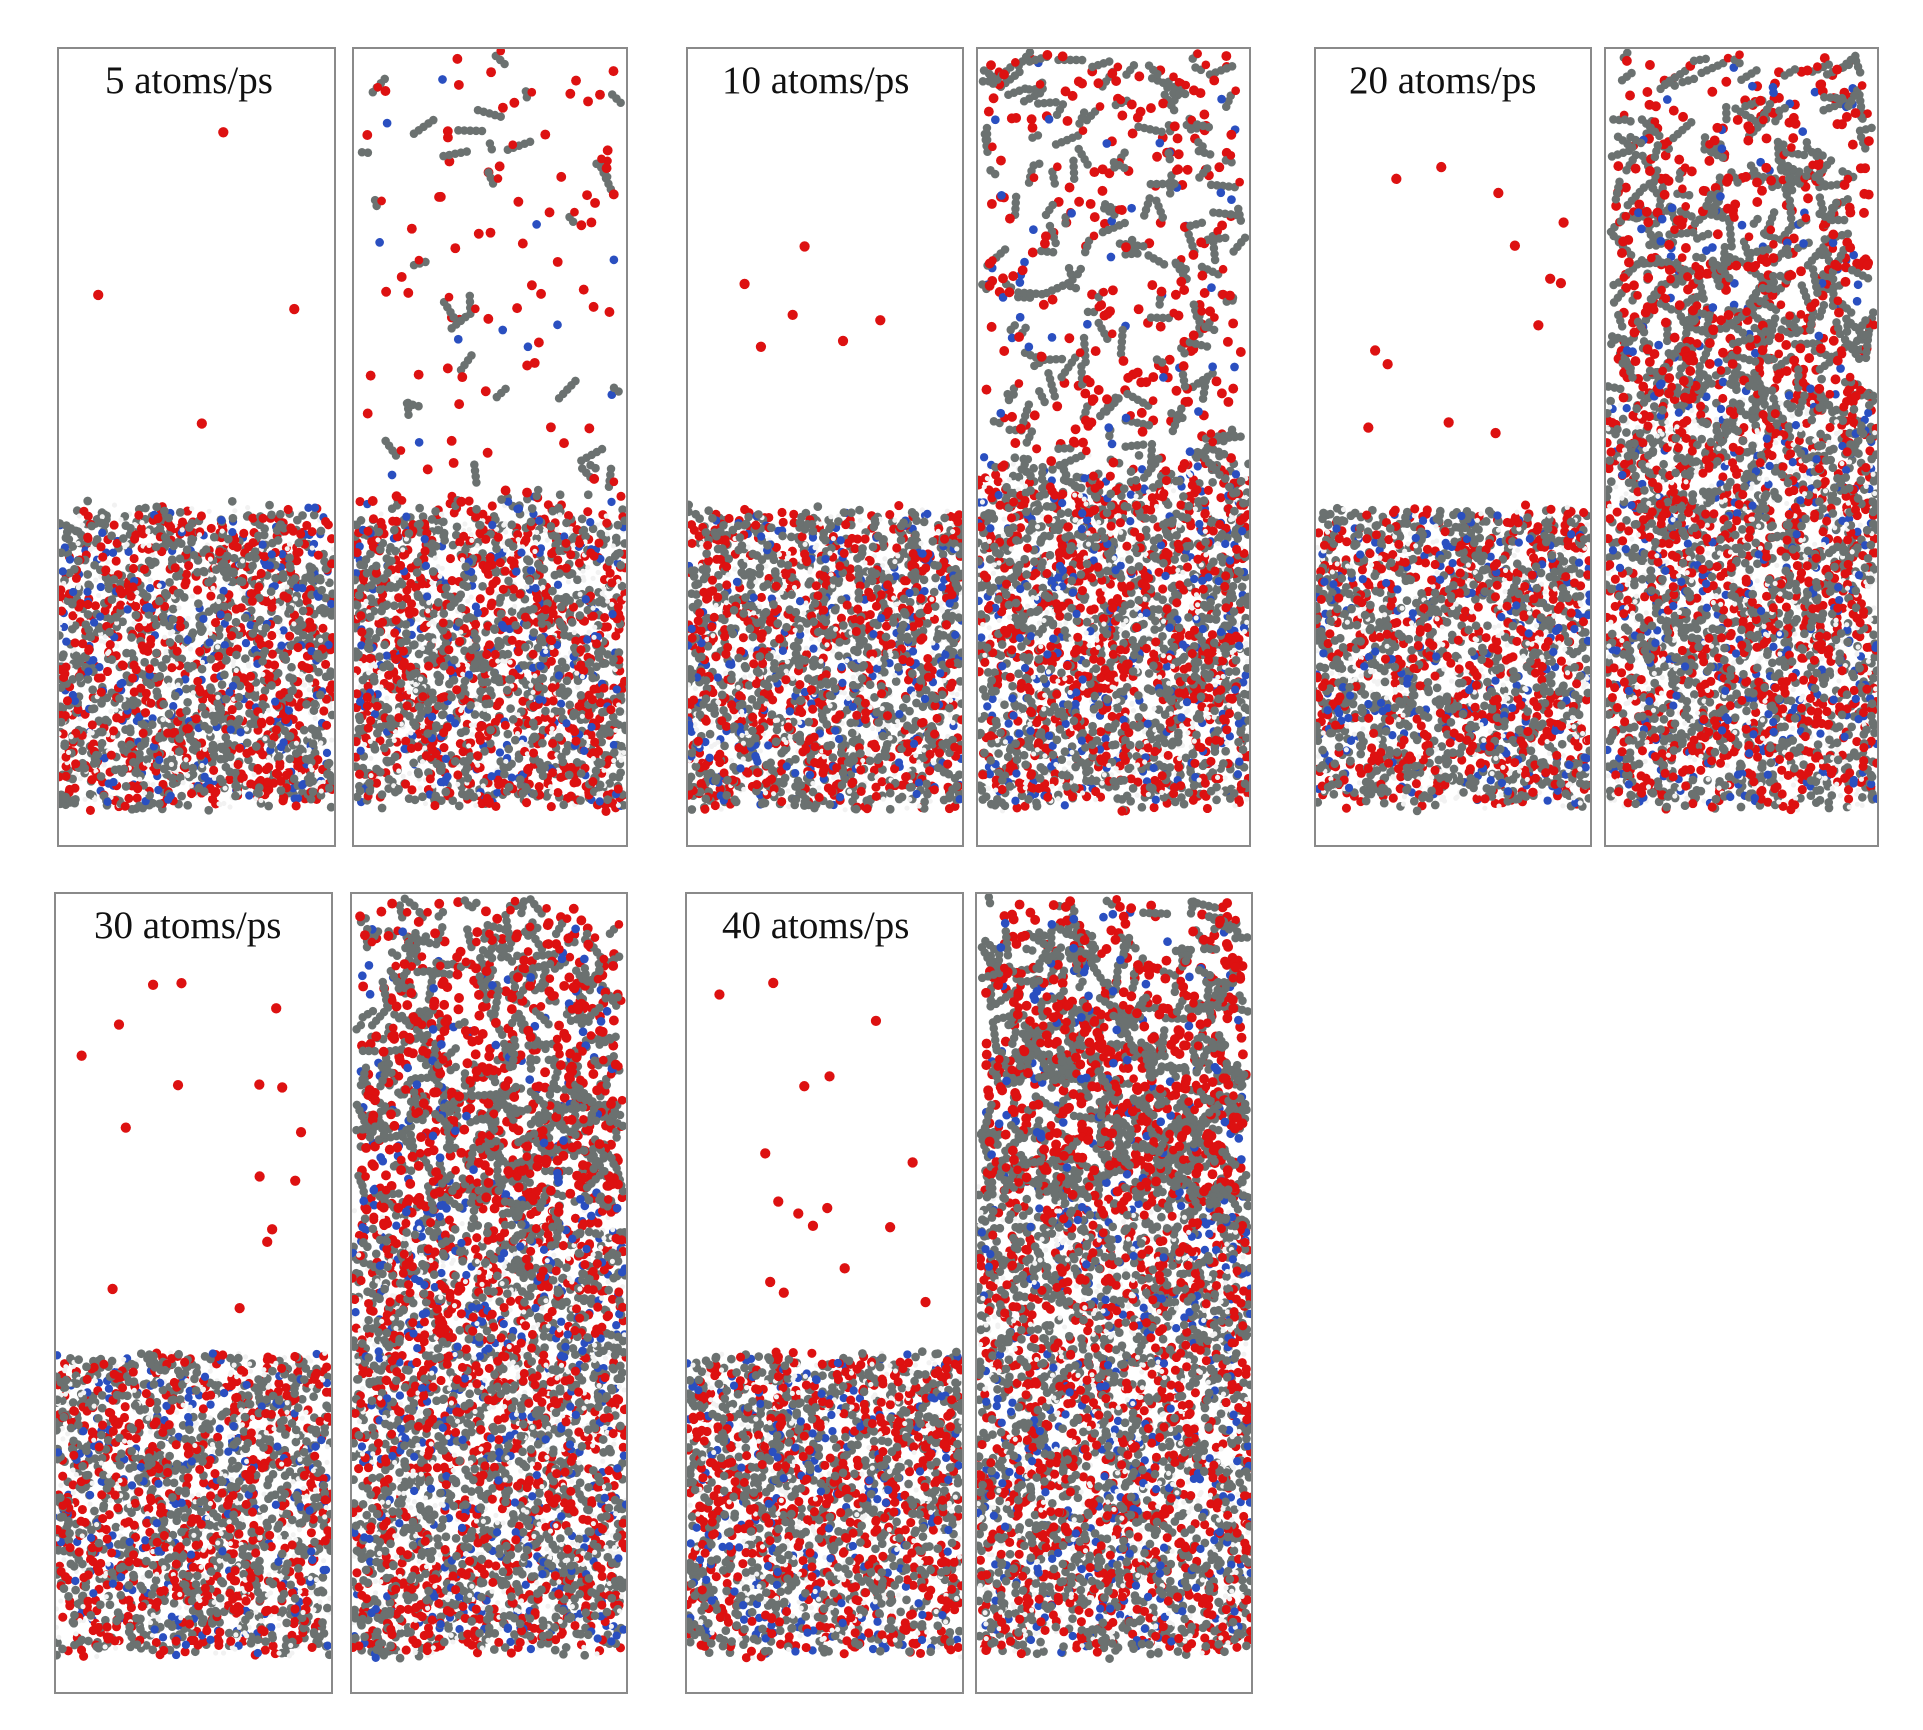 This screenshot has width=1923, height=1730. Describe the element at coordinates (490, 432) in the screenshot. I see `atom-scatter-final` at that location.